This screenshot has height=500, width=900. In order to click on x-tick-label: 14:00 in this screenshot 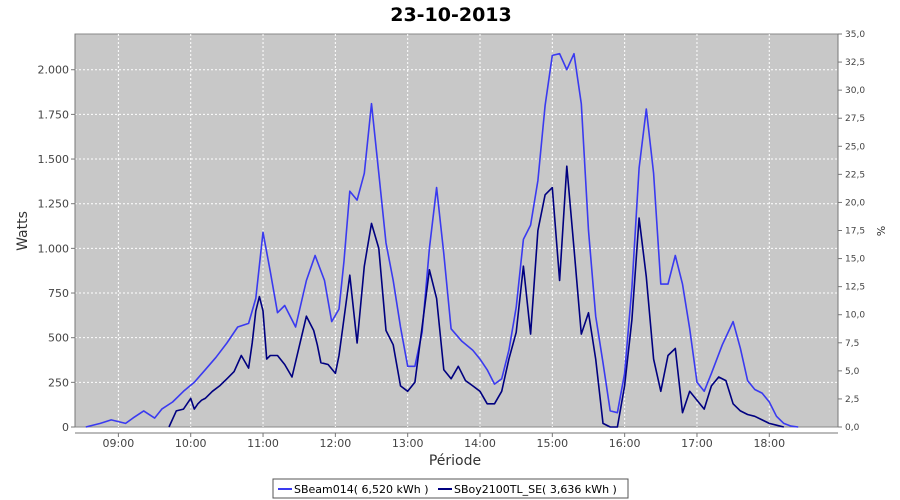, I will do `click(480, 443)`.